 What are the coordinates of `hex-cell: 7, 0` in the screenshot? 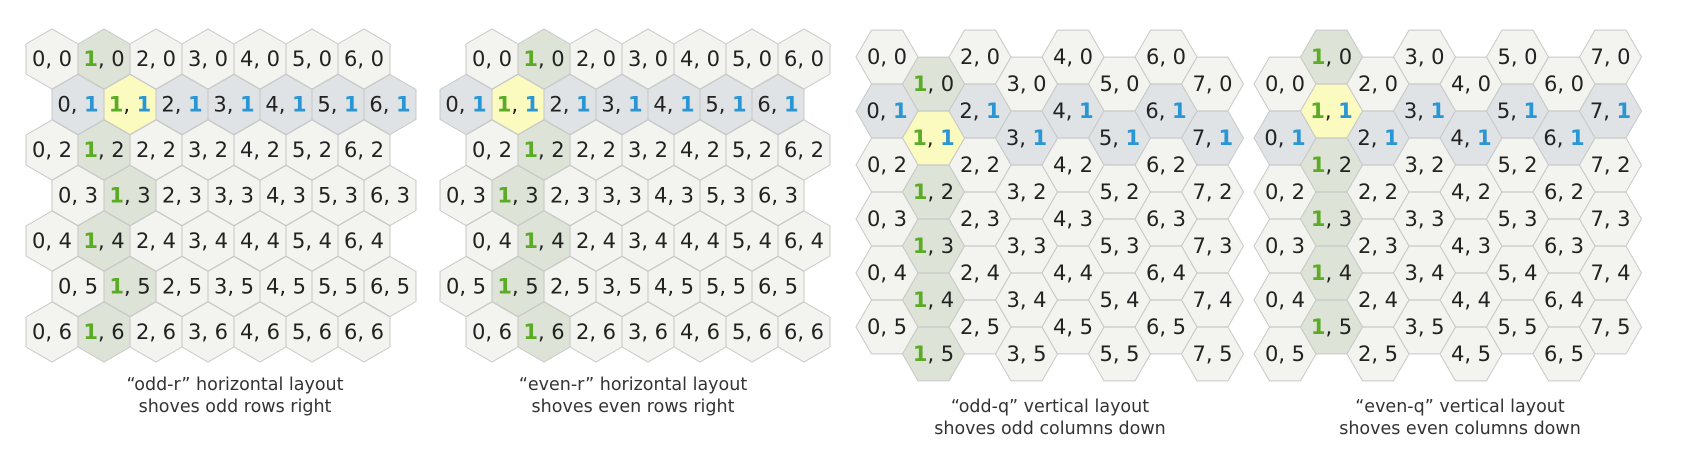 It's located at (1212, 84).